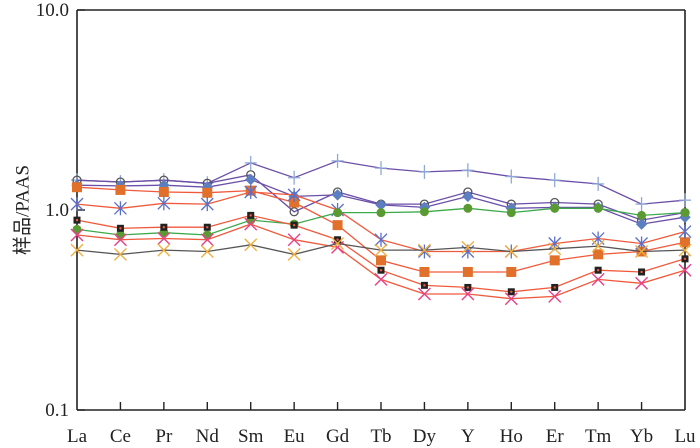 This screenshot has width=700, height=448. I want to click on x-tick-label: Tm, so click(598, 436).